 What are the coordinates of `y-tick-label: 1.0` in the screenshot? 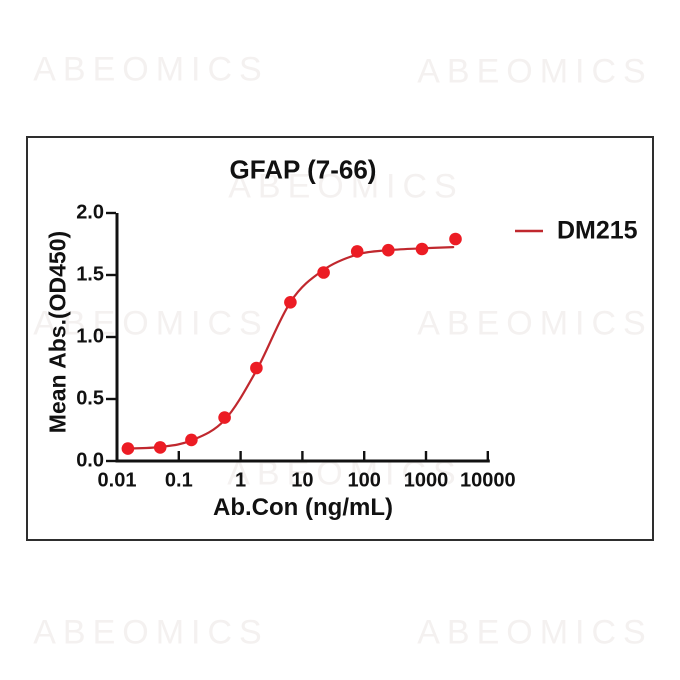 It's located at (90, 336).